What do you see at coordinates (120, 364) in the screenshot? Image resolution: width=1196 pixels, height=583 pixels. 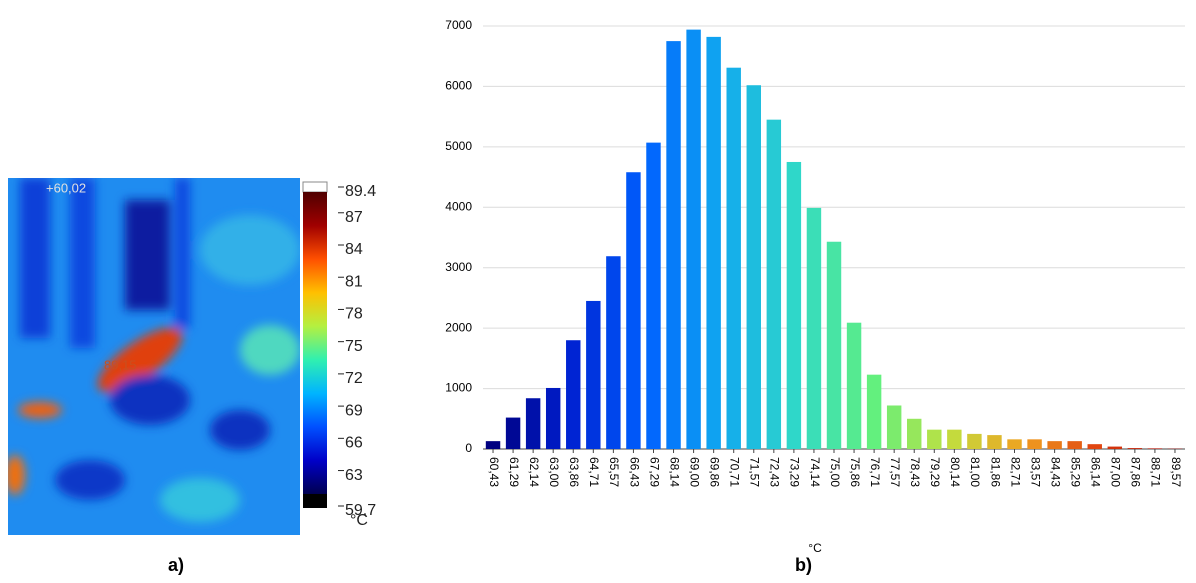 I see `annotation: 89,15` at bounding box center [120, 364].